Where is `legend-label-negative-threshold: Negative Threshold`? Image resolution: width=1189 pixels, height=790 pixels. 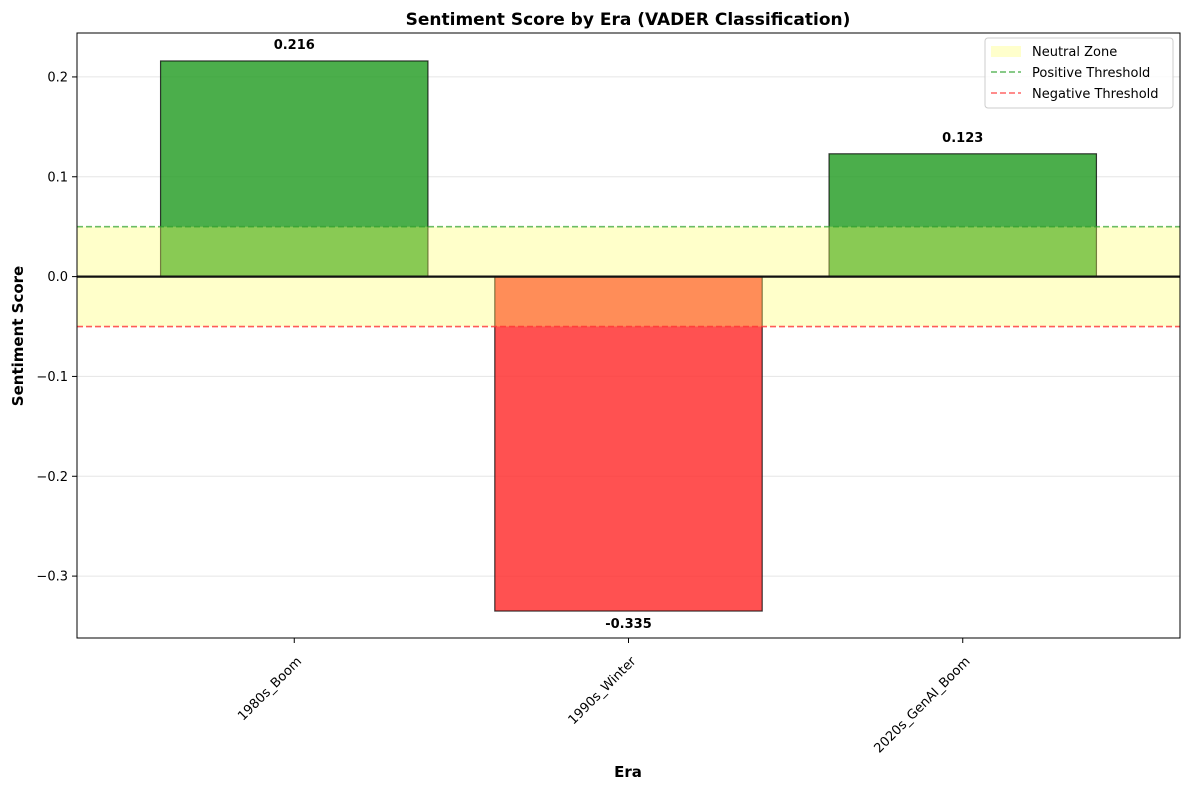 legend-label-negative-threshold: Negative Threshold is located at coordinates (1095, 94).